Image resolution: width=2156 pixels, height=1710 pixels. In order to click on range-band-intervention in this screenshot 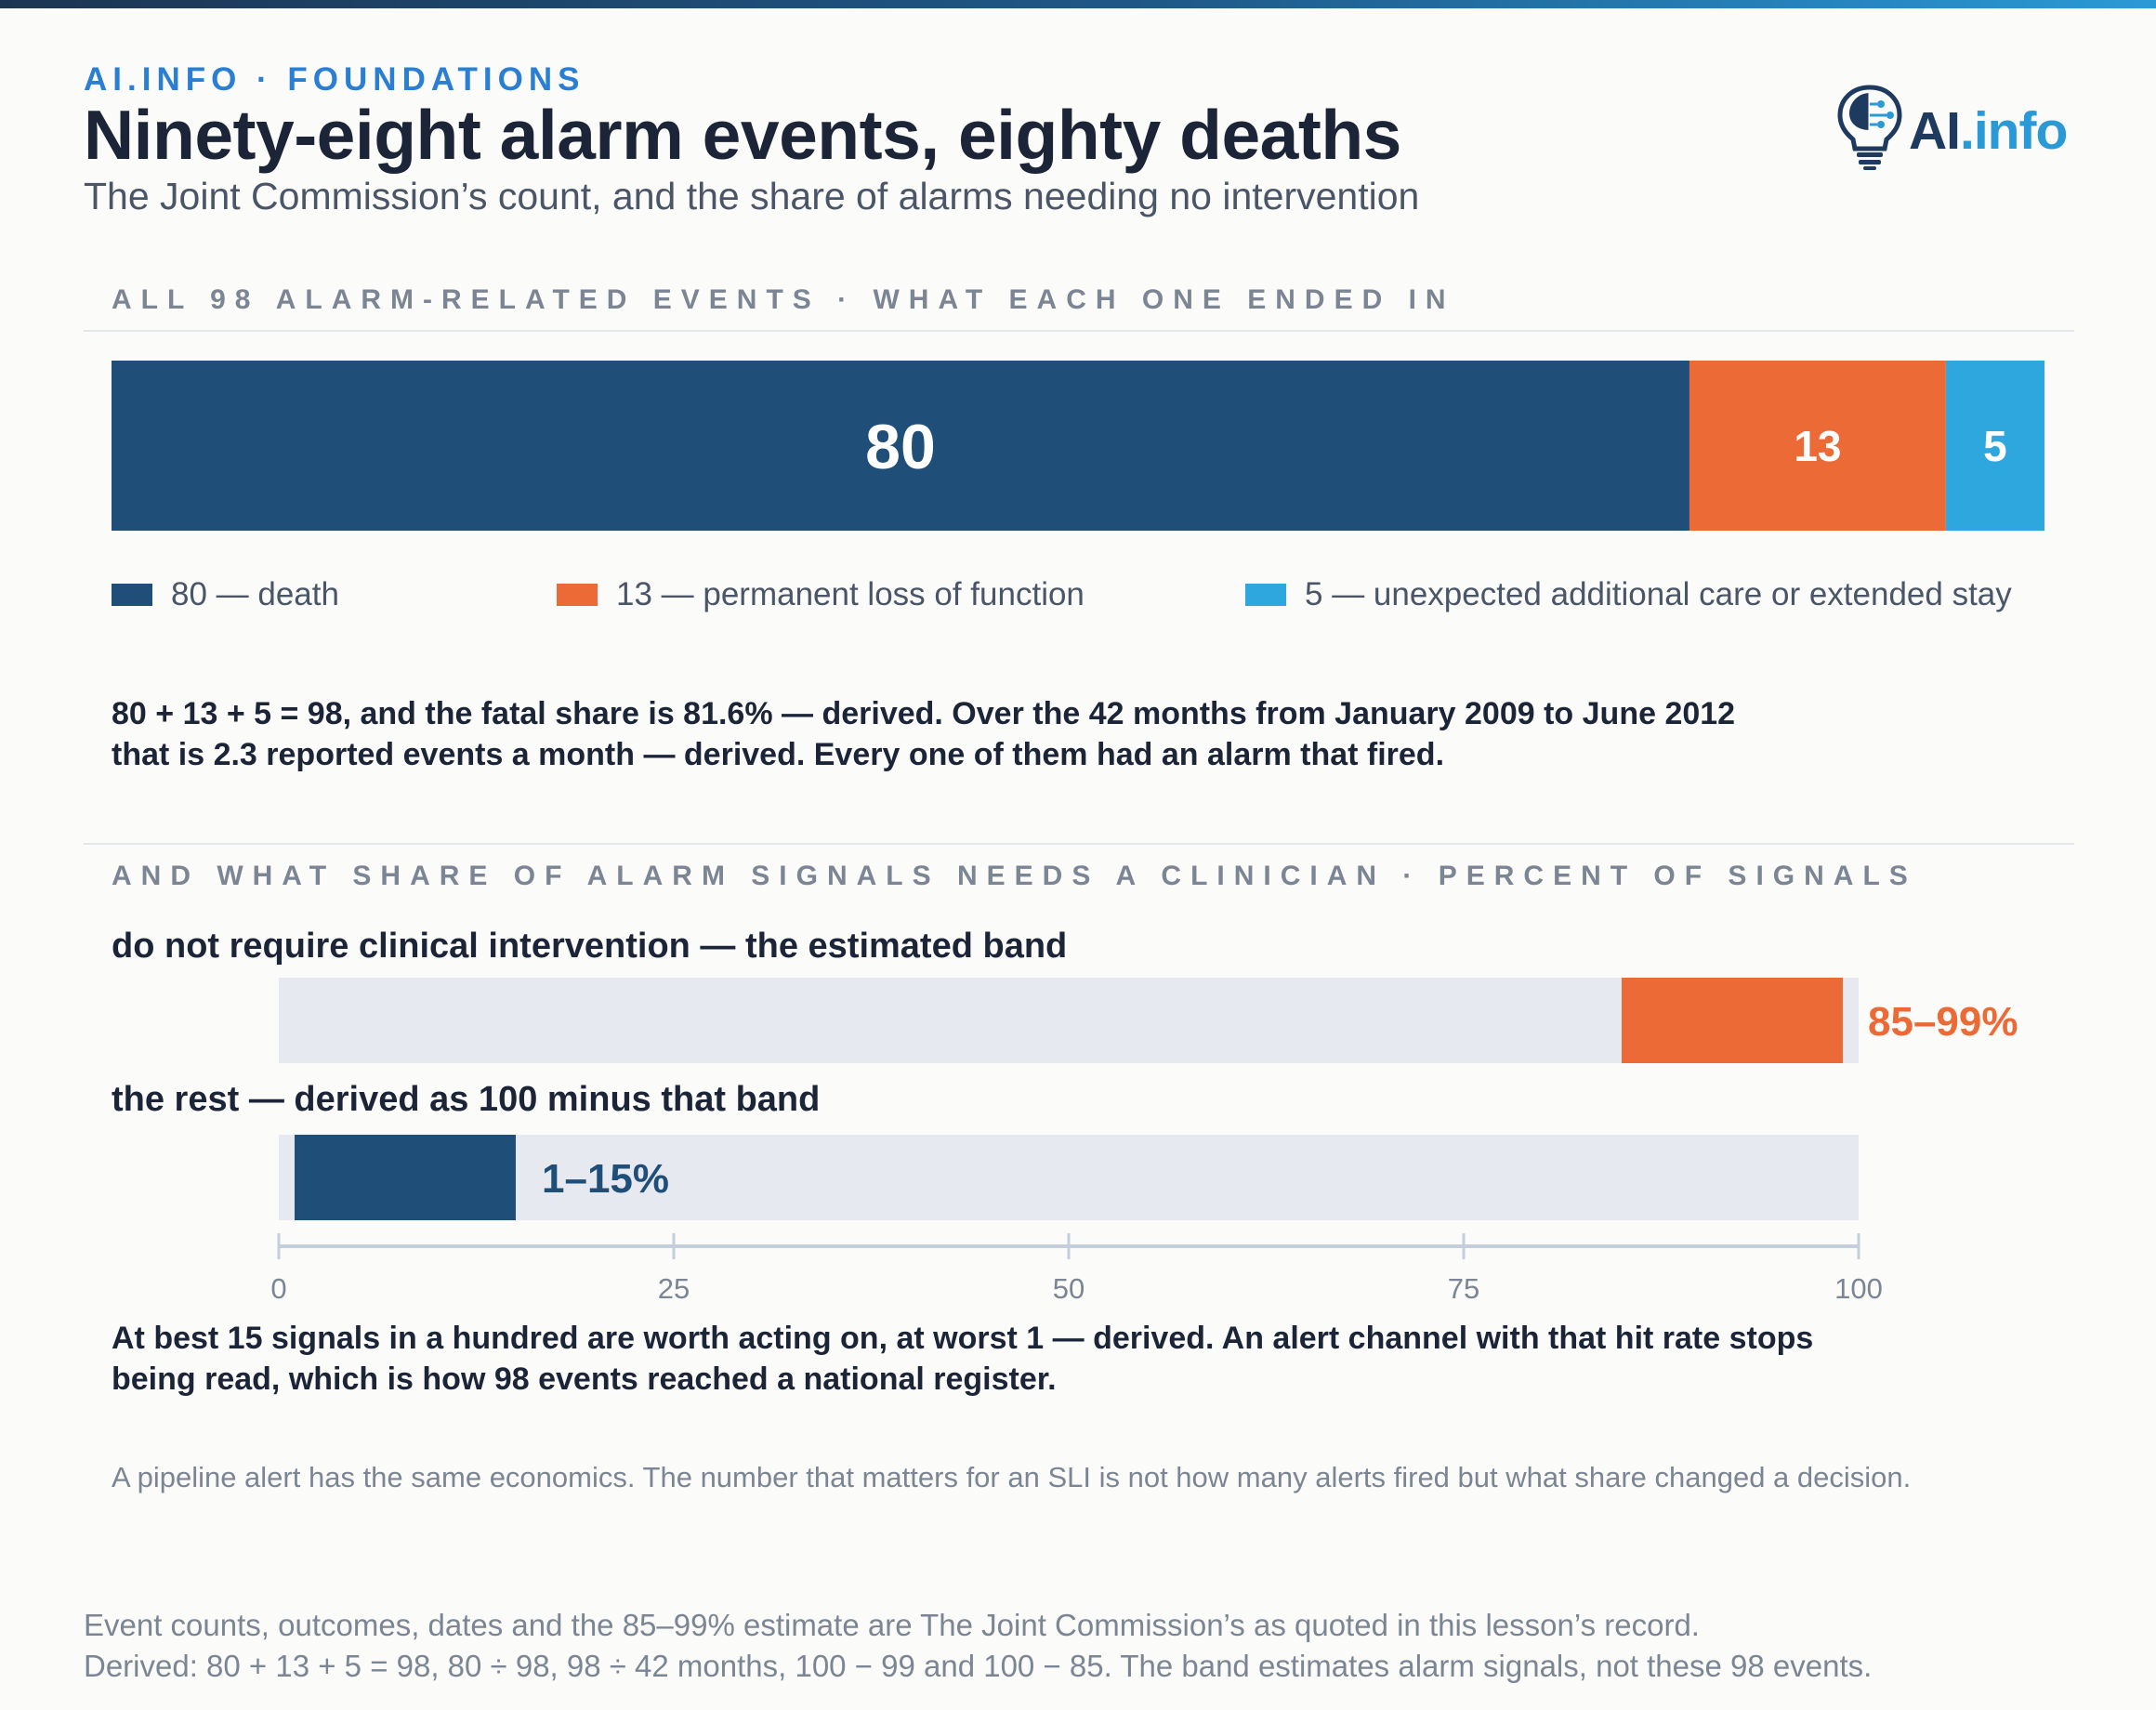, I will do `click(1733, 1020)`.